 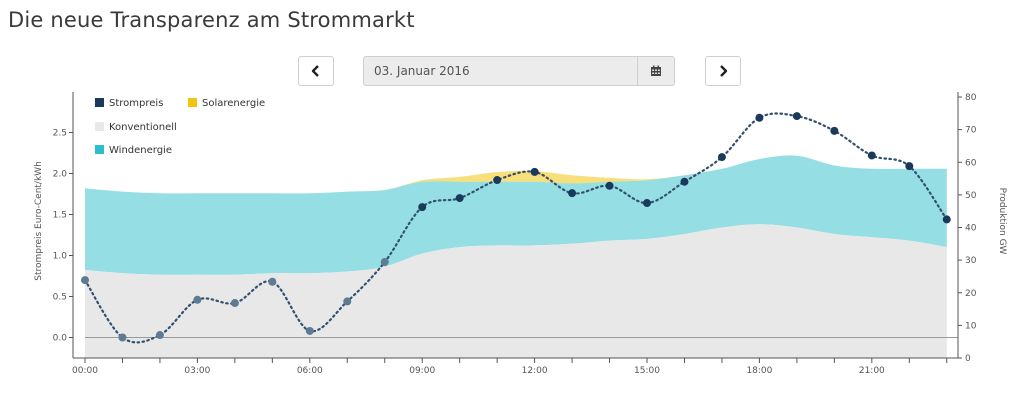 What do you see at coordinates (60, 216) in the screenshot?
I see `left-tick-label: 1.5` at bounding box center [60, 216].